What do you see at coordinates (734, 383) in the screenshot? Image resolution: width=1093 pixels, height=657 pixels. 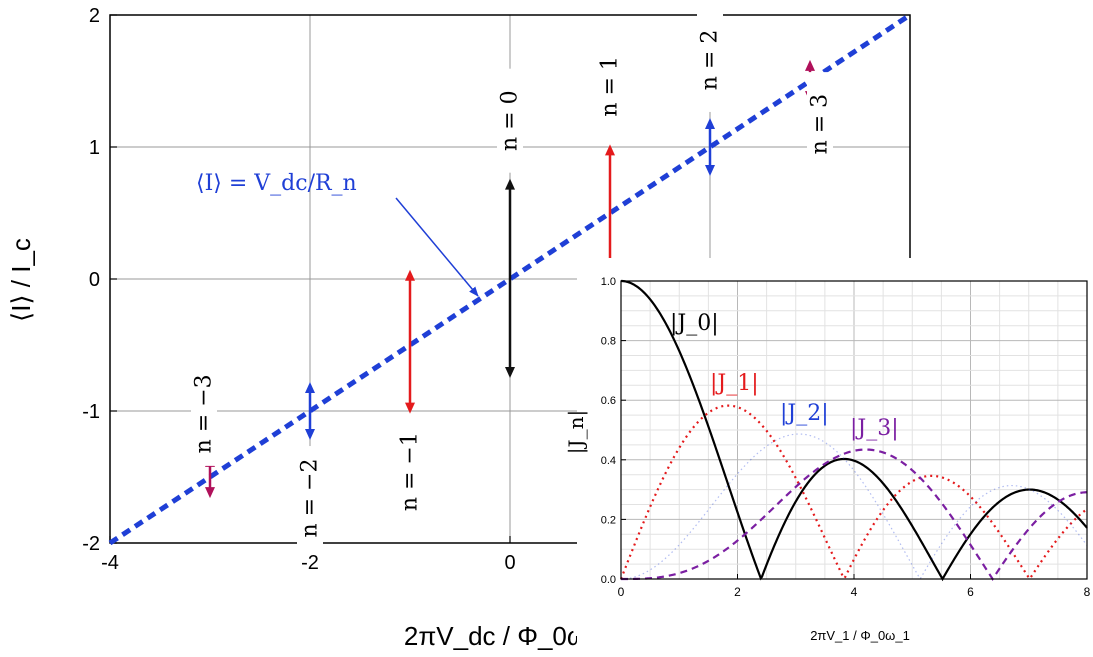 I see `series-label-j1: |J_1|` at bounding box center [734, 383].